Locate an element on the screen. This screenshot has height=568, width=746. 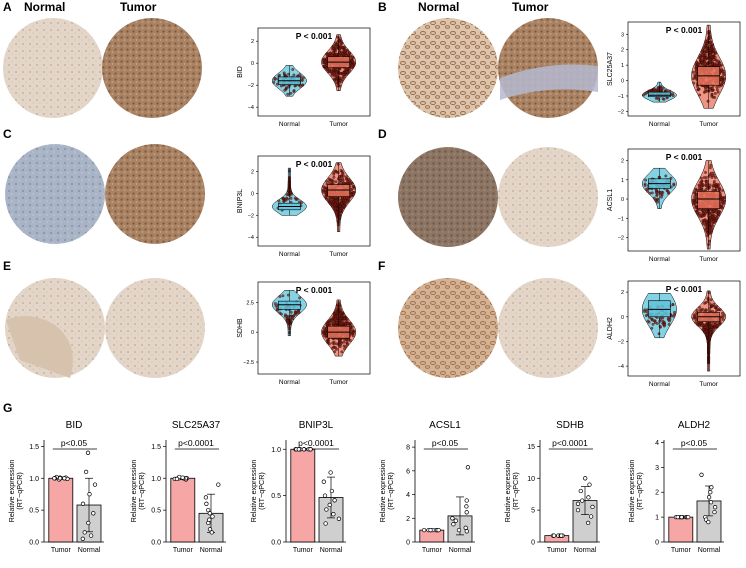
y-tick-label: 4 is located at coordinates (408, 495).